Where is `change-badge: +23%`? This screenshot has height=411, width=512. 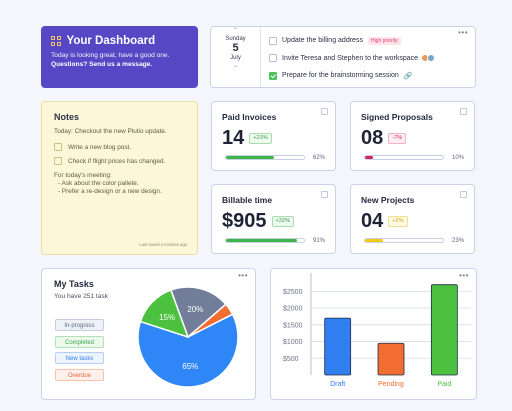 change-badge: +23% is located at coordinates (260, 138).